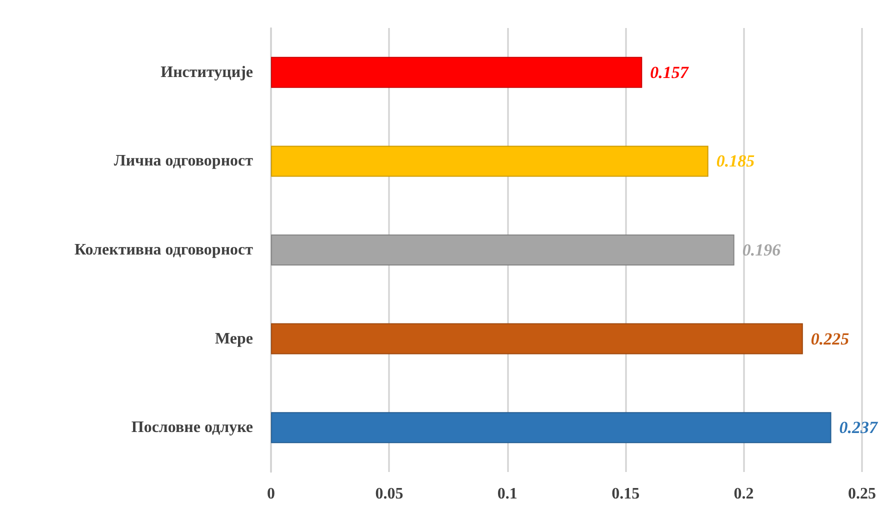 The height and width of the screenshot is (515, 893). I want to click on x-tick-label: 0.1, so click(507, 494).